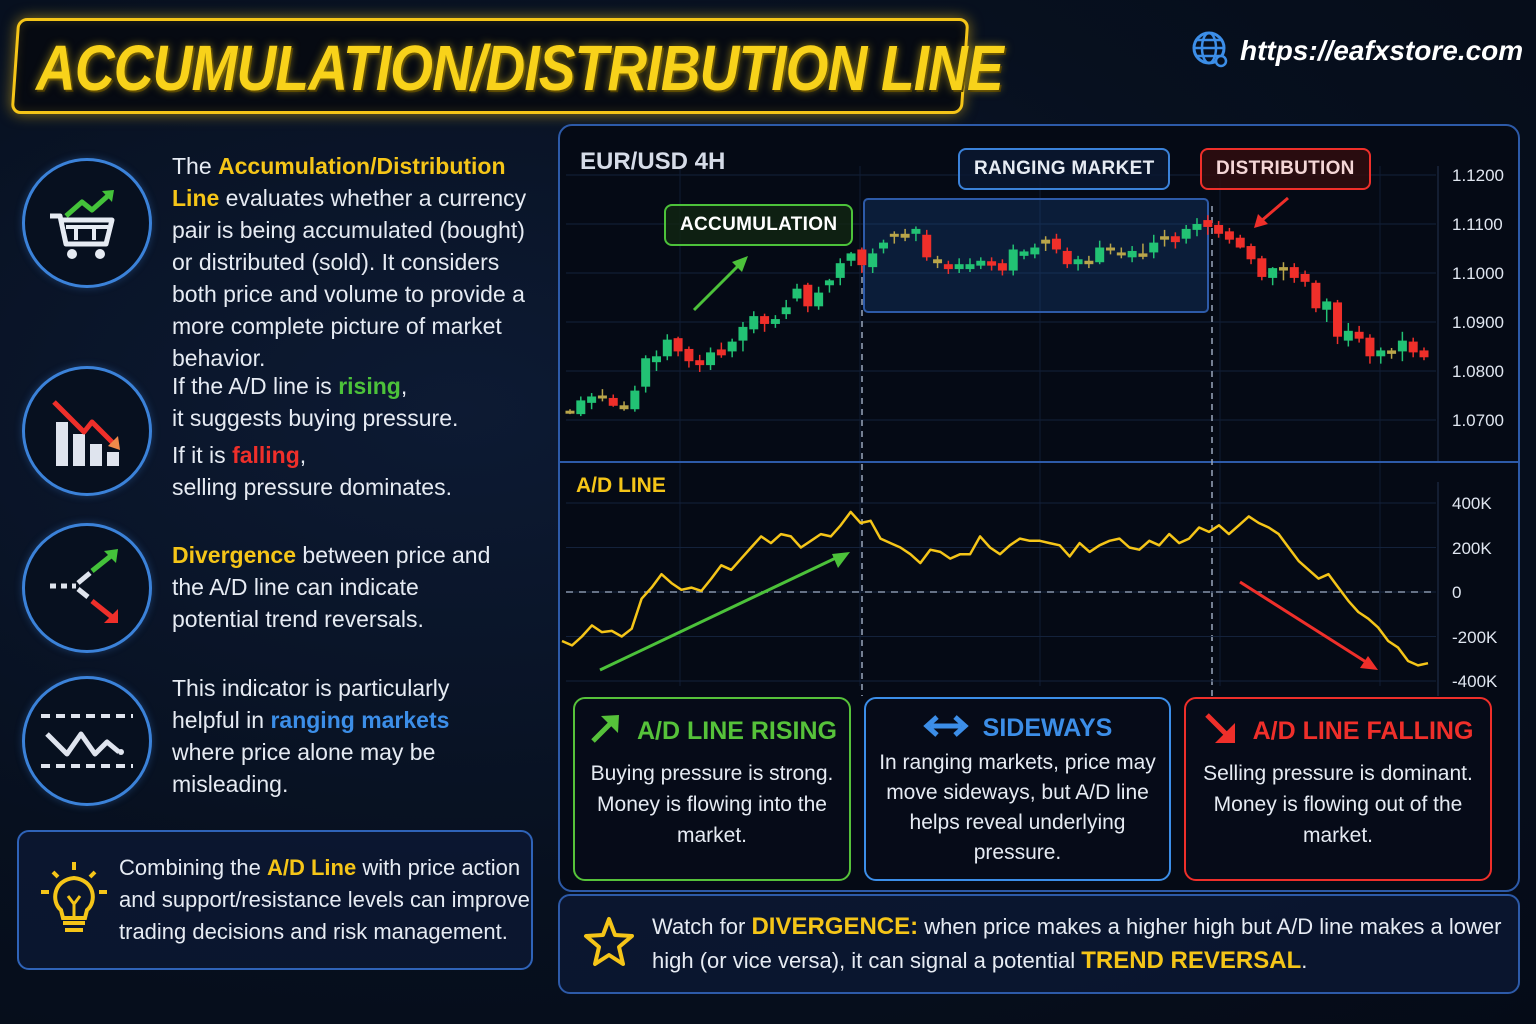 The height and width of the screenshot is (1024, 1536). What do you see at coordinates (1363, 731) in the screenshot?
I see `card-title: A/D LINE FALLING` at bounding box center [1363, 731].